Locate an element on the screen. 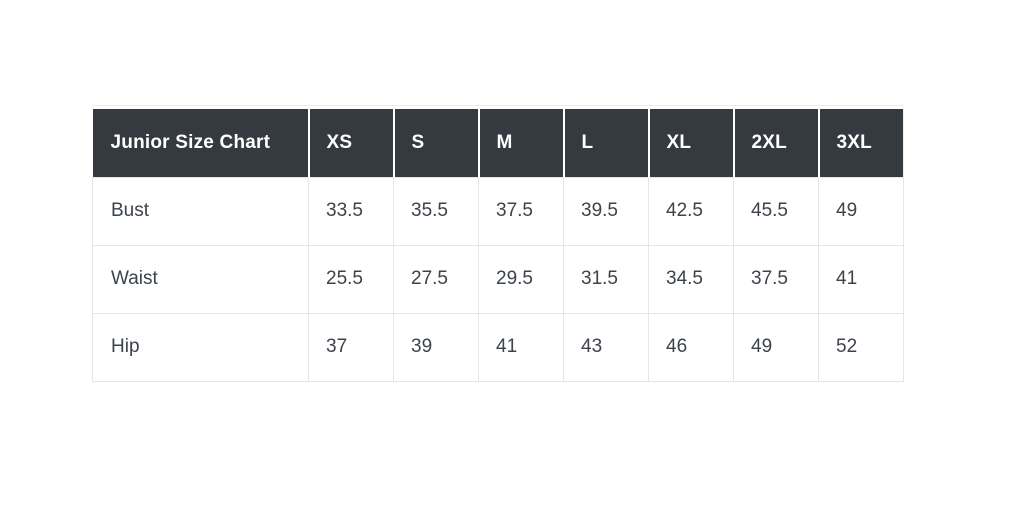  cell-waist-s: 27.5 is located at coordinates (436, 279).